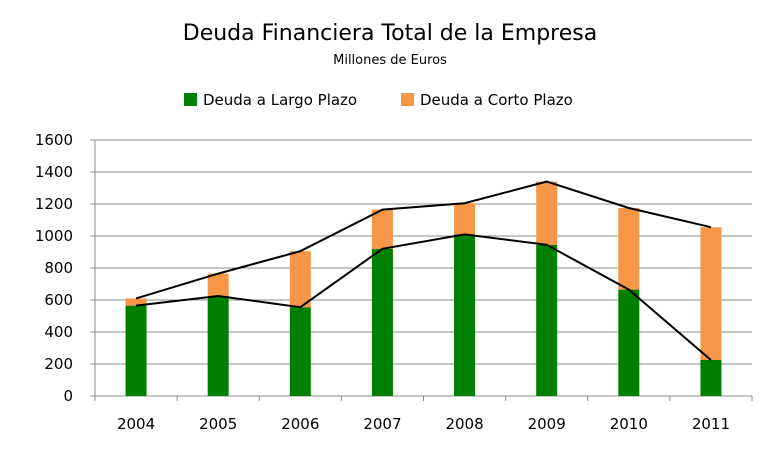  I want to click on x-tick-label: 2005, so click(218, 424).